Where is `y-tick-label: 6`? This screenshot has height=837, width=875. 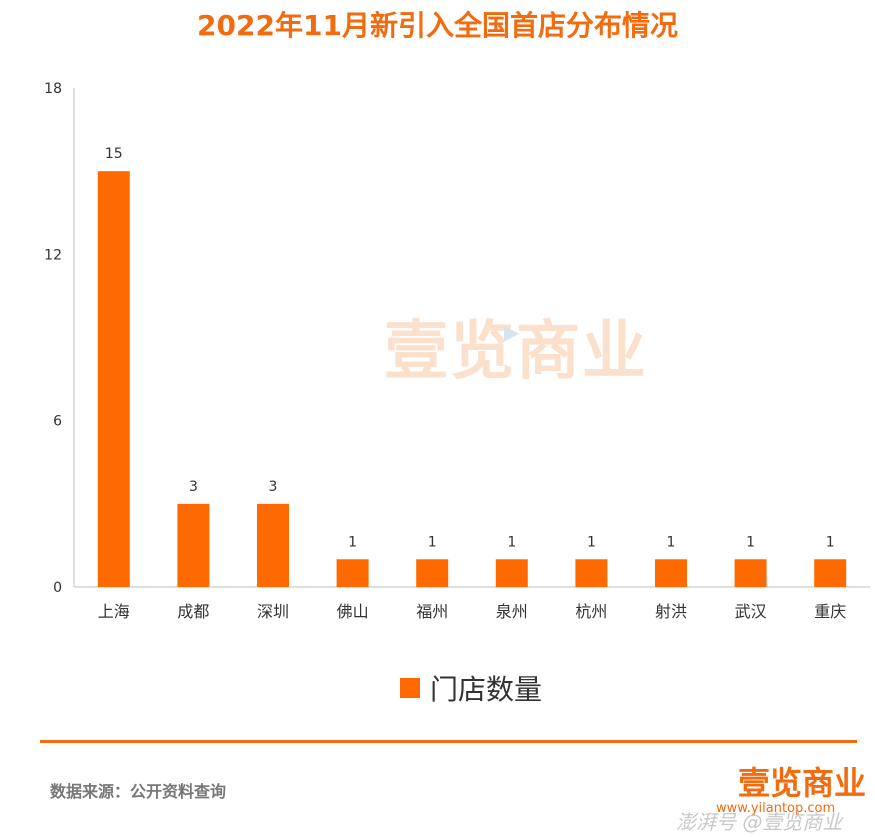 y-tick-label: 6 is located at coordinates (57, 422).